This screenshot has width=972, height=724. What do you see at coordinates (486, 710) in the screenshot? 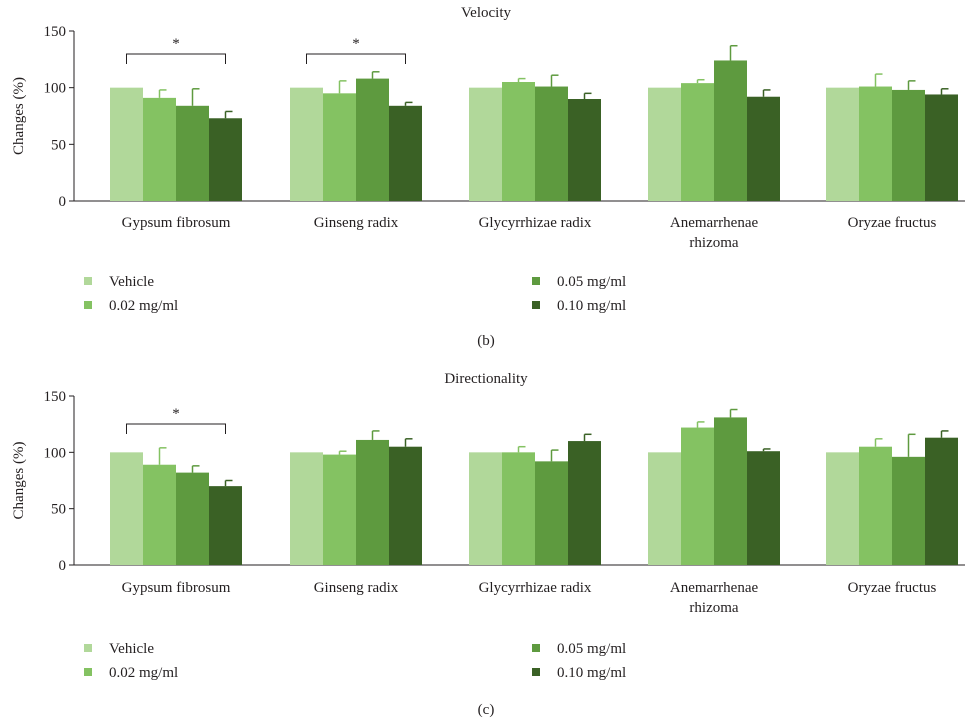
I see `panel-label: (c)` at bounding box center [486, 710].